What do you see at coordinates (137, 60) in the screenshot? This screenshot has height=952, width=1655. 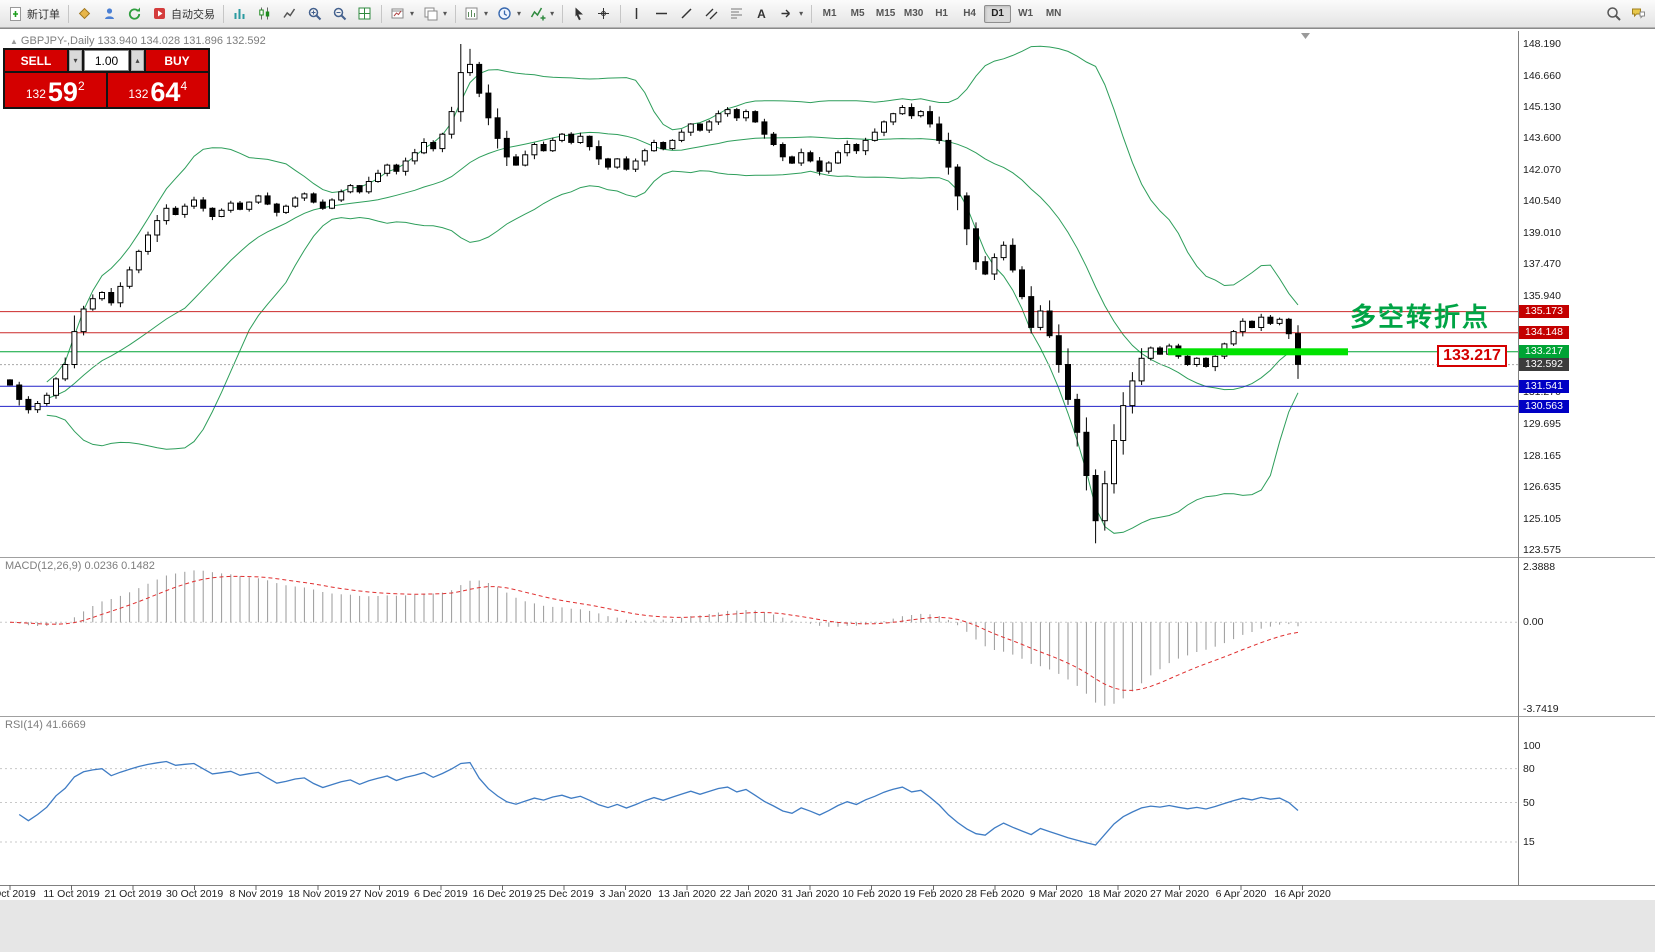 I see `volume-increase-button: ▴` at bounding box center [137, 60].